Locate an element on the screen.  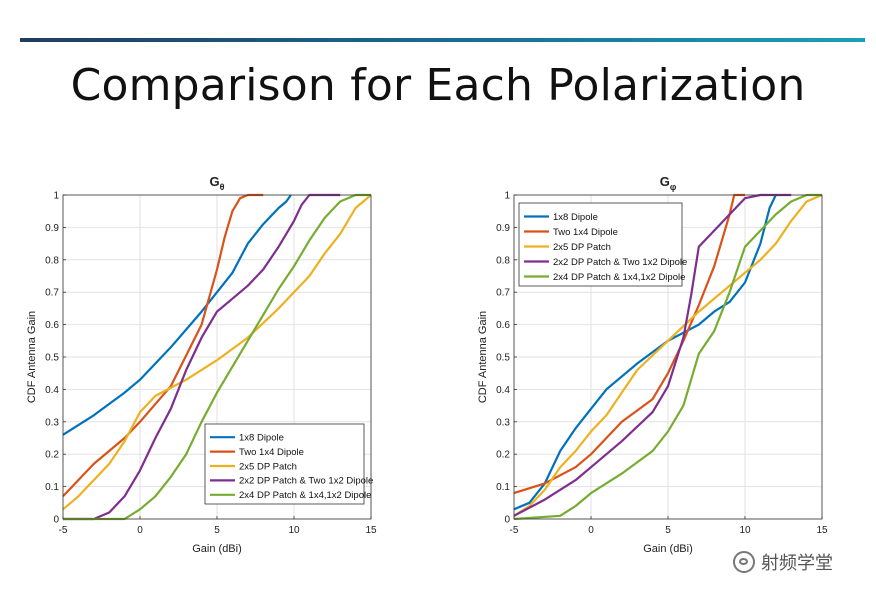
watermark: 射频学堂 is located at coordinates (783, 562).